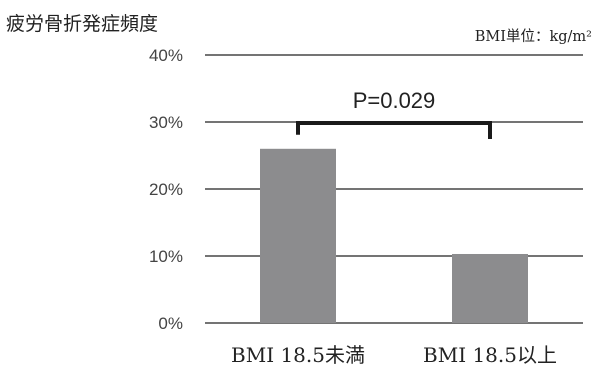 The height and width of the screenshot is (372, 598). I want to click on y-tick-label: 0%, so click(170, 323).